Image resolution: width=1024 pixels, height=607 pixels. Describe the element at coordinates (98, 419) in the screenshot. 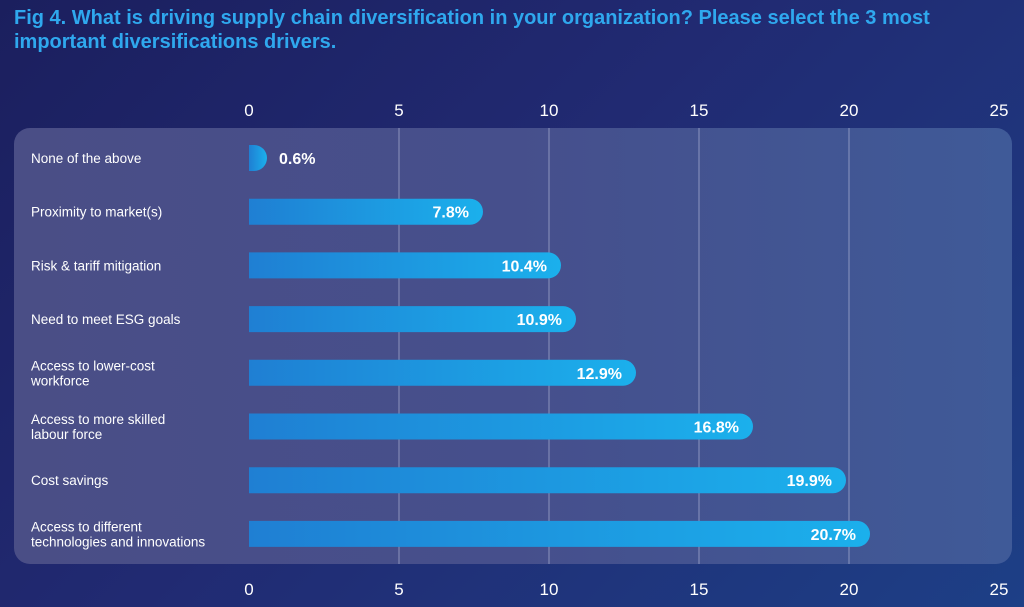

I see `category-label: Access to more skilled` at that location.